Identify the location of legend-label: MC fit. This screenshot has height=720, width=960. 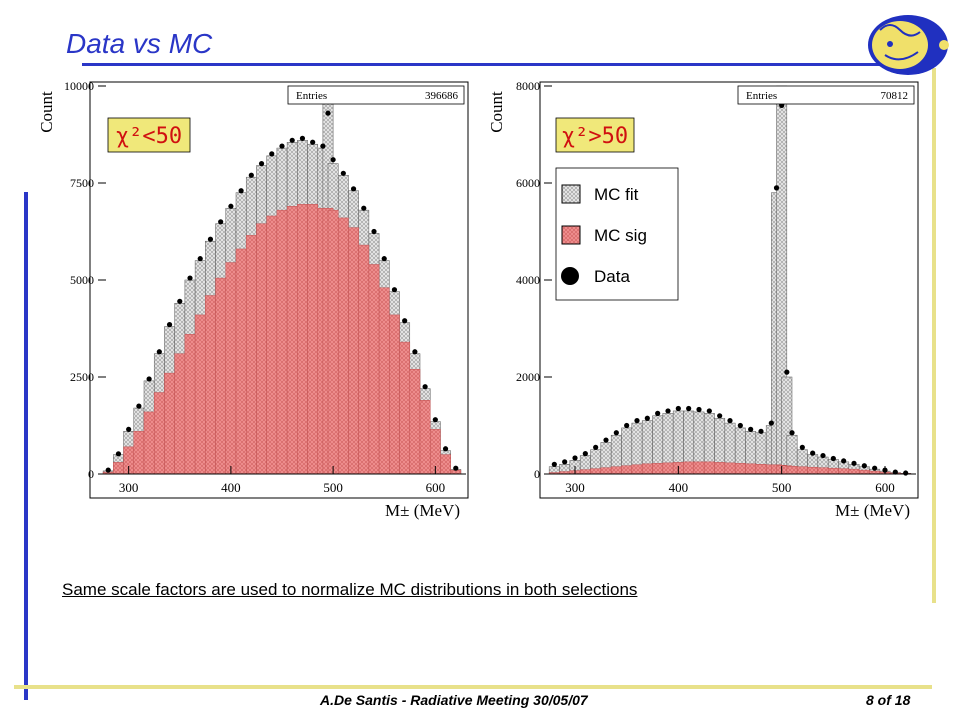
(616, 194).